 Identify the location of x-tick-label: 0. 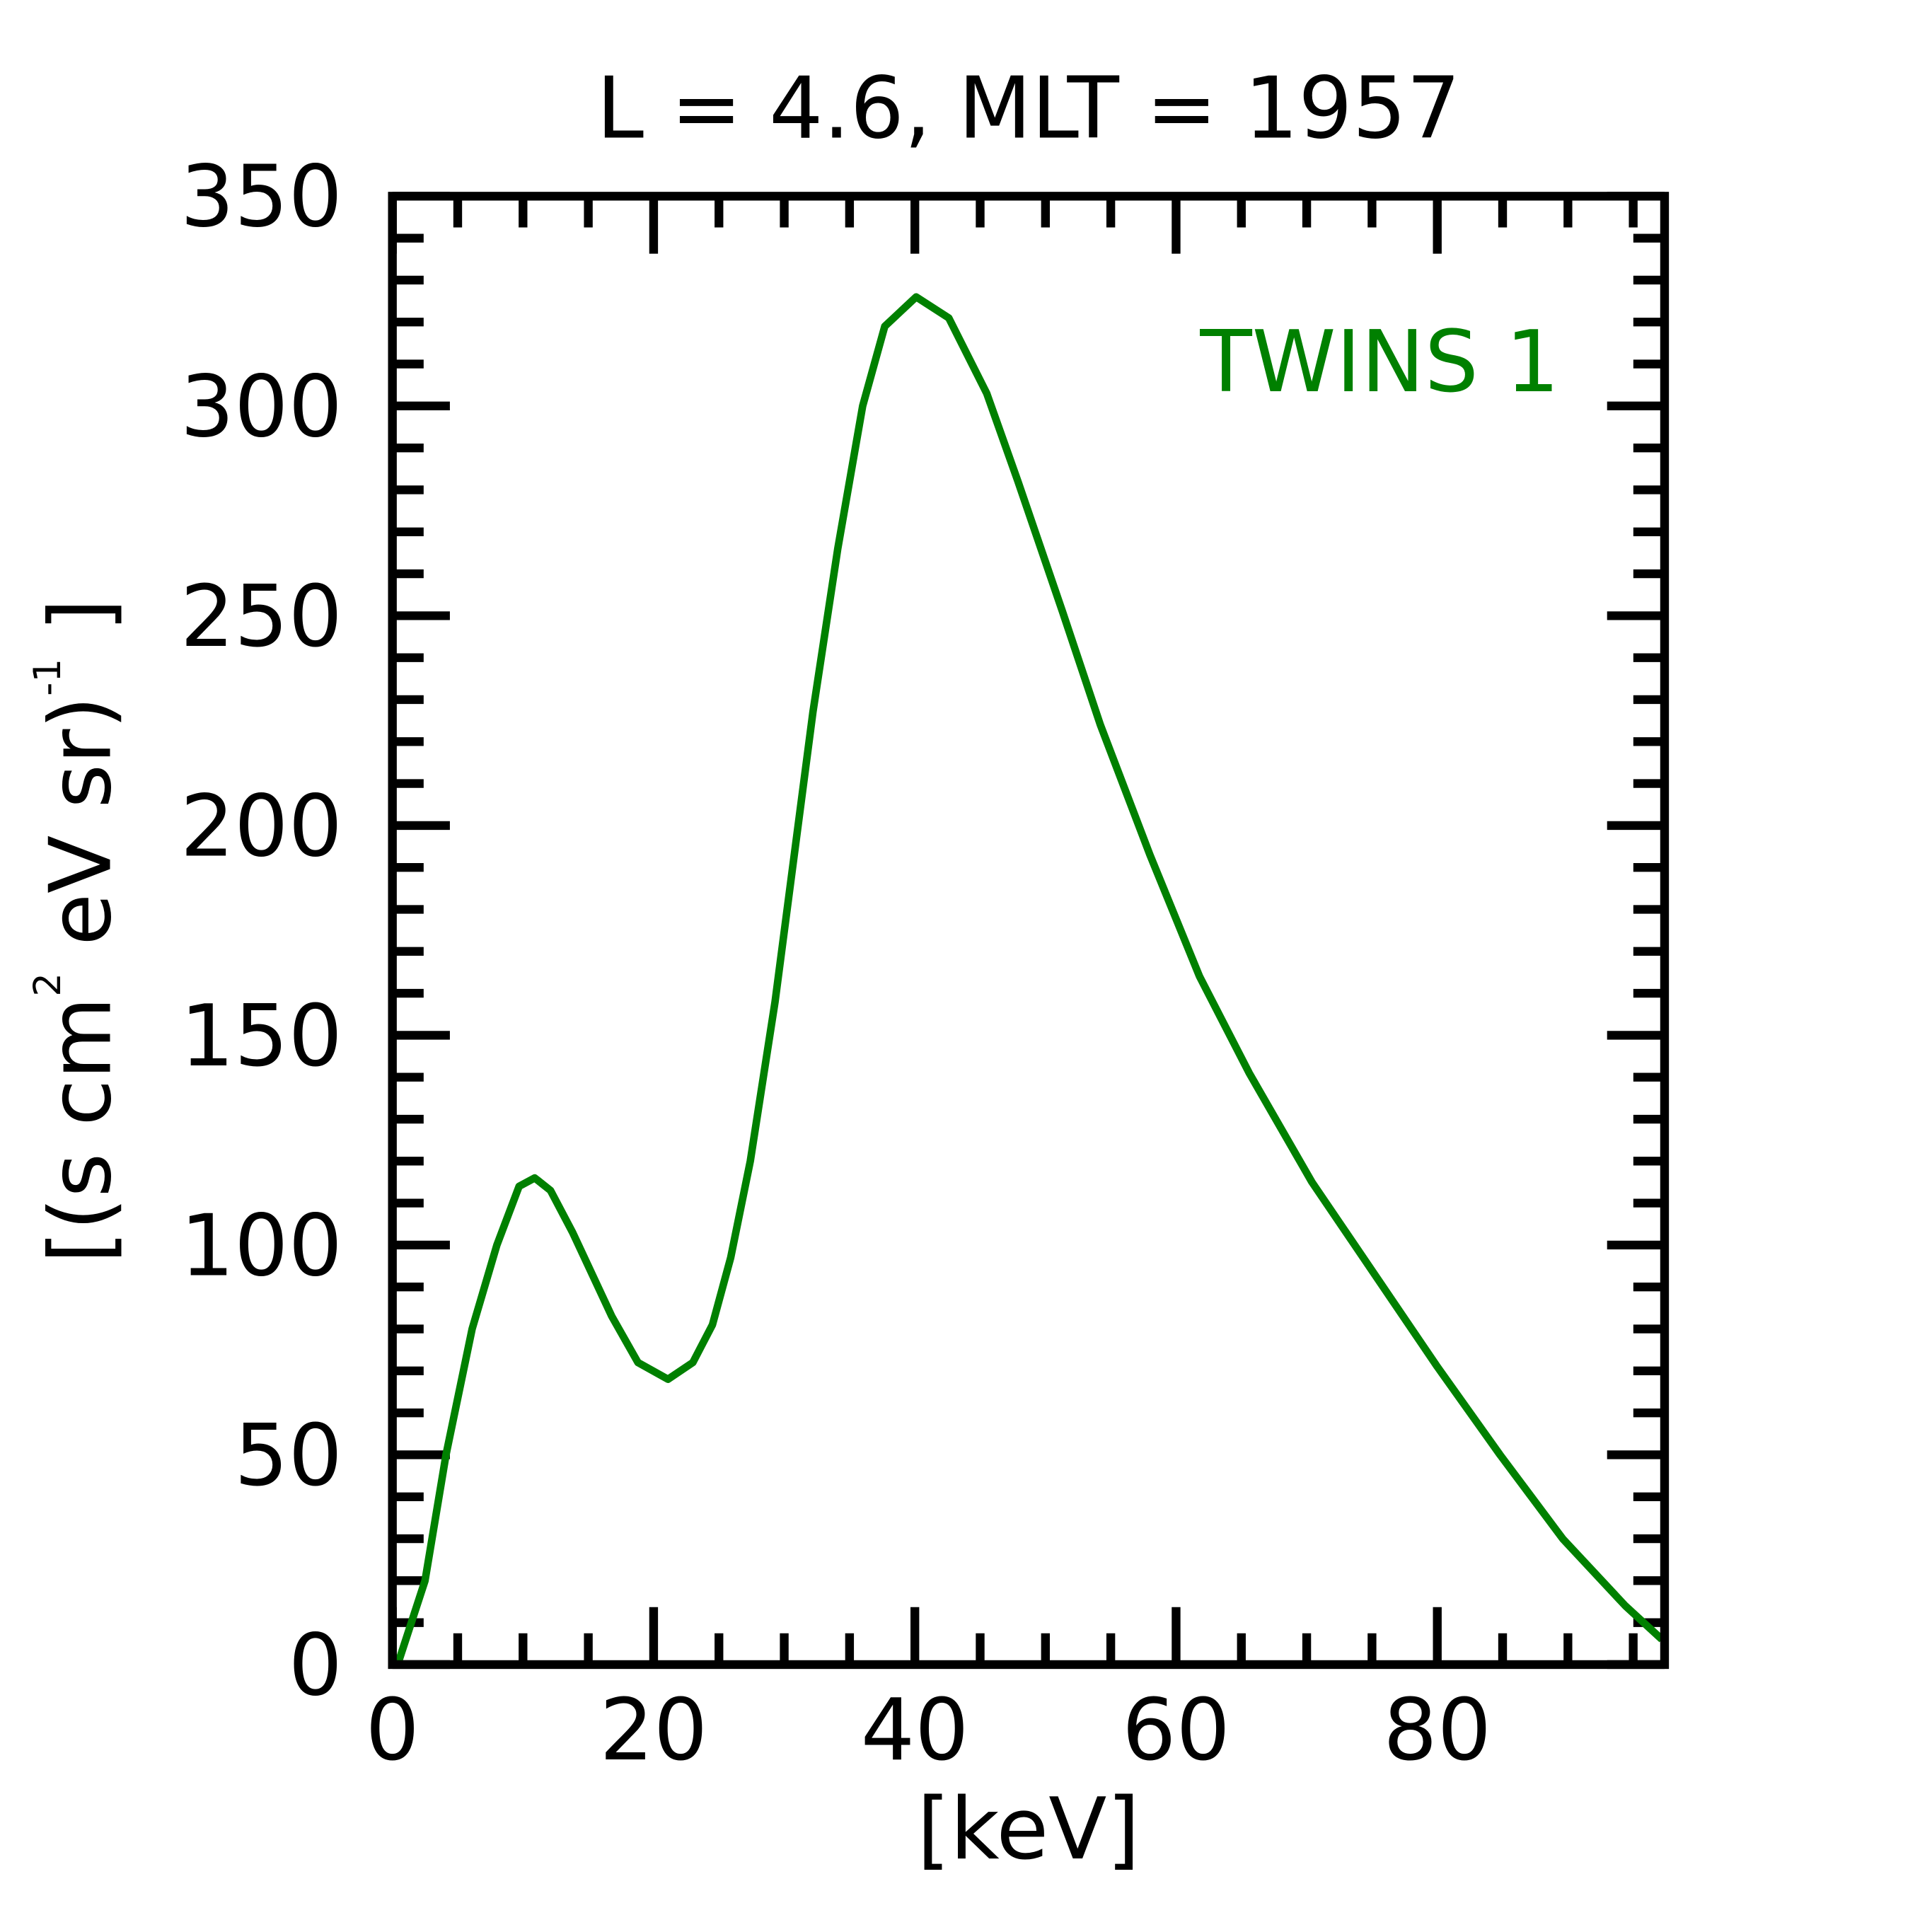
(392, 1731).